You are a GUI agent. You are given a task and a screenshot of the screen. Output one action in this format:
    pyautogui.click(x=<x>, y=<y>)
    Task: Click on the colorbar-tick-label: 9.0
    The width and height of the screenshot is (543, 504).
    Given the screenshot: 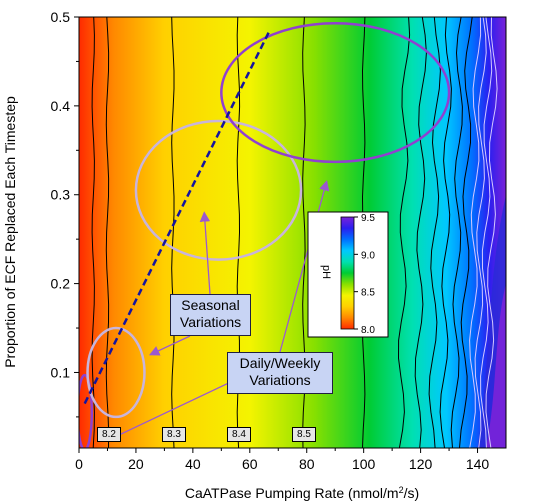 What is the action you would take?
    pyautogui.click(x=368, y=255)
    